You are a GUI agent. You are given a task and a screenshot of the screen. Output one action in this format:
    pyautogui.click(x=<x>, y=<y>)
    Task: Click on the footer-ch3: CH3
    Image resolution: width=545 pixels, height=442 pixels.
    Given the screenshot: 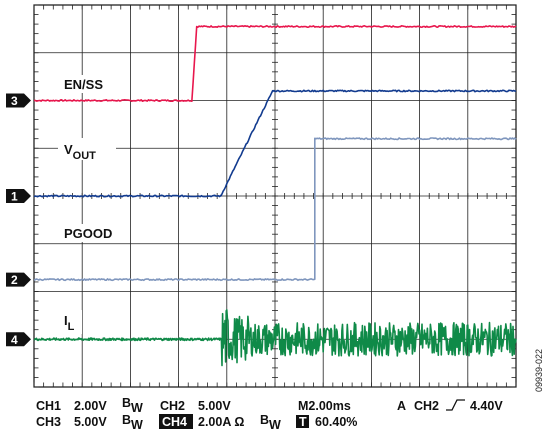 What is the action you would take?
    pyautogui.click(x=48, y=422)
    